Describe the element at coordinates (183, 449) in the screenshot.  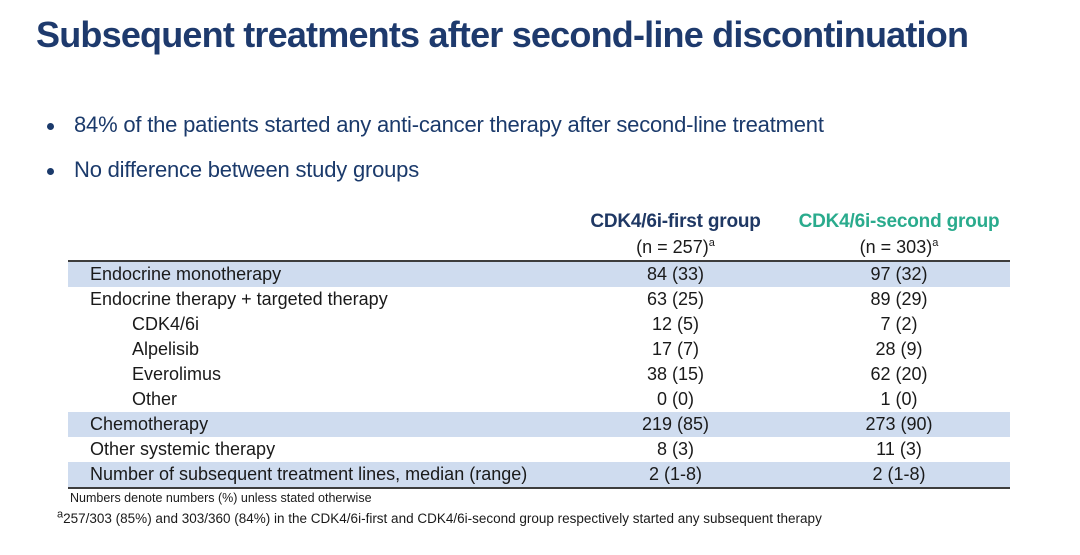
I see `row-label: Other systemic therapy` at that location.